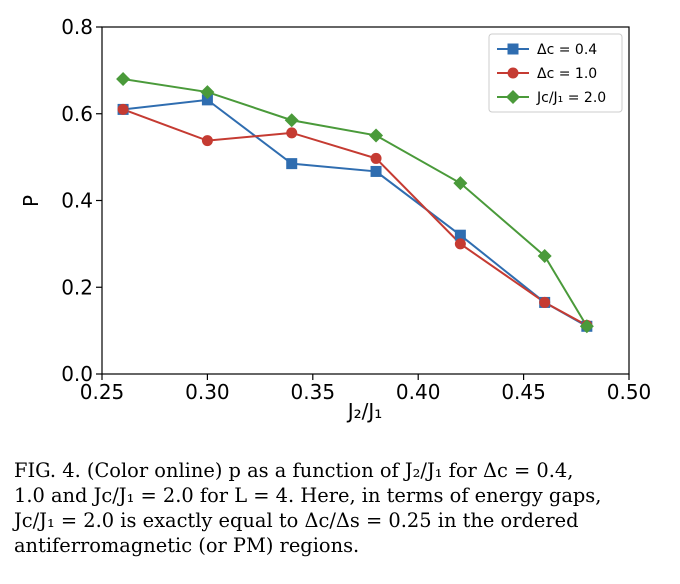 This screenshot has width=680, height=584. What do you see at coordinates (313, 392) in the screenshot?
I see `x-tick-label: 0.35` at bounding box center [313, 392].